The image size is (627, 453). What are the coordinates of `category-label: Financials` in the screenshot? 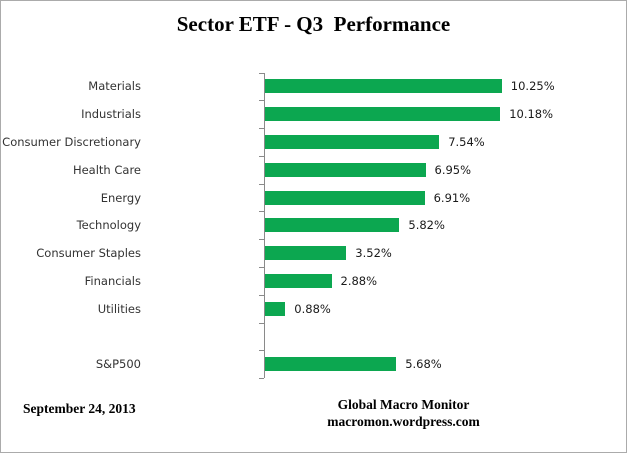 It's located at (112, 280).